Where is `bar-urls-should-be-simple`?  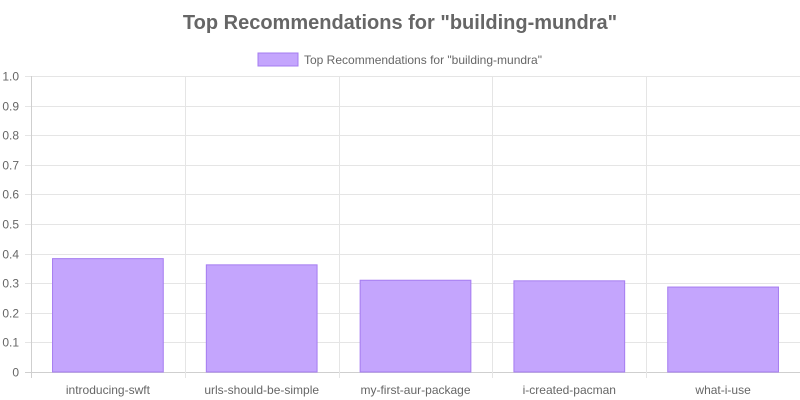 bar-urls-should-be-simple is located at coordinates (261, 318).